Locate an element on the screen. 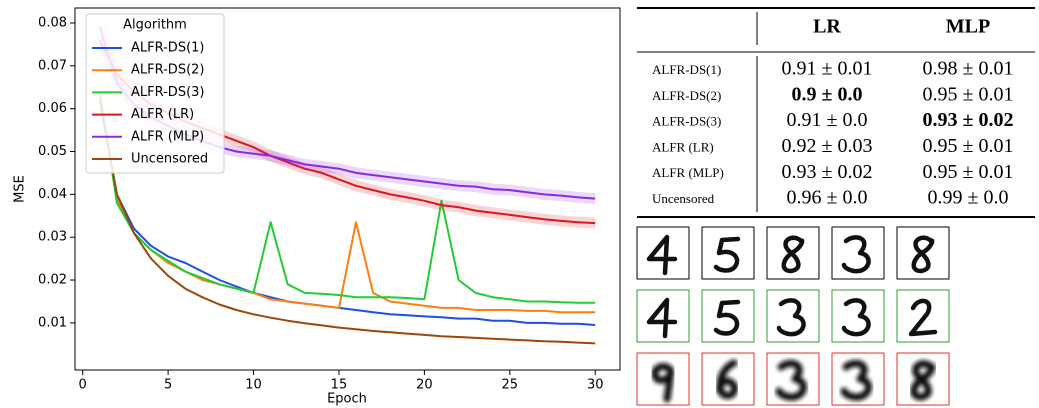 This screenshot has width=1039, height=408. table-cell: 0.98 ± 0.01 is located at coordinates (968, 69).